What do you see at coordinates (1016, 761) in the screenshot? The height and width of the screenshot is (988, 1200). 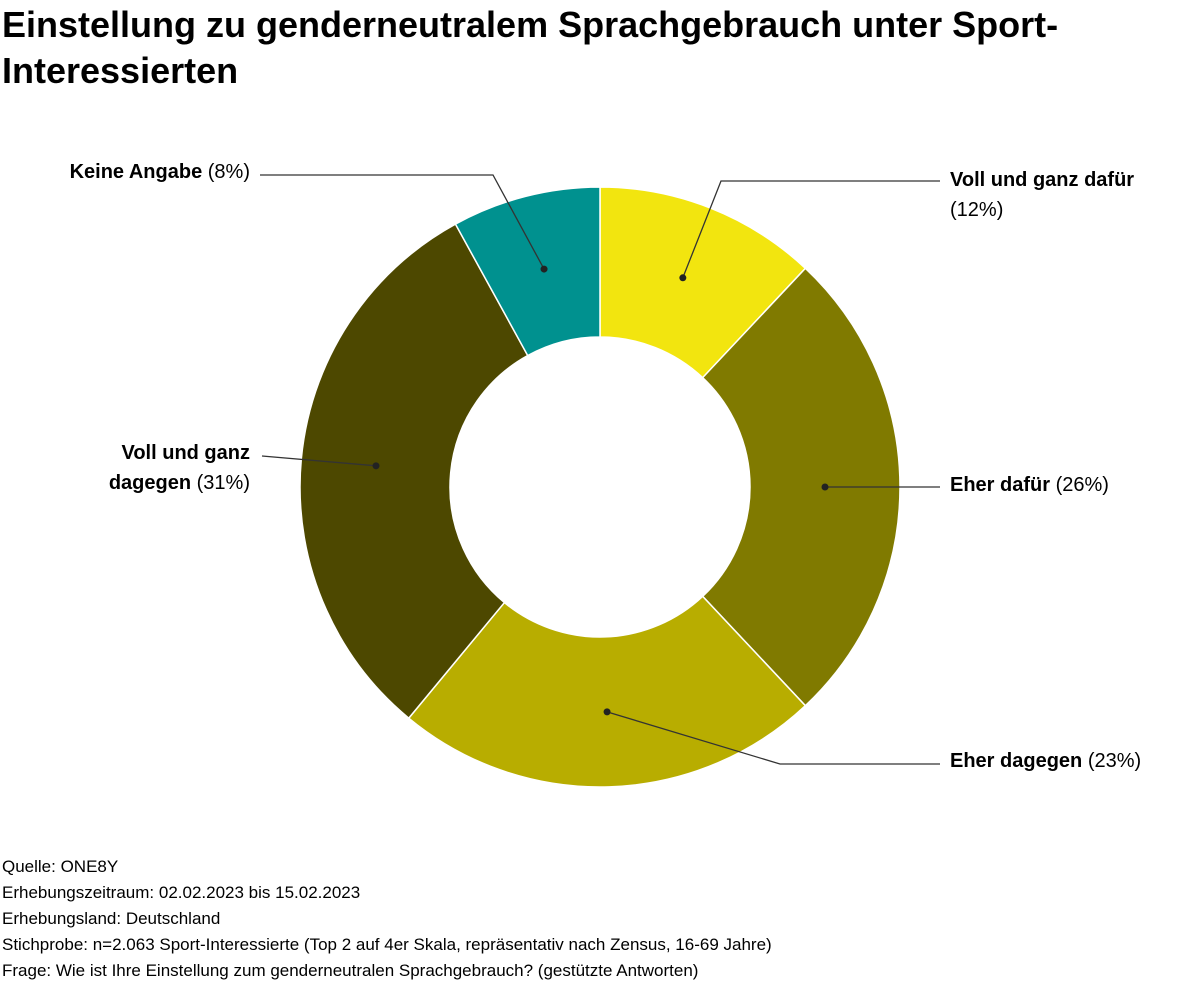 I see `category-label: Eher dagegen` at bounding box center [1016, 761].